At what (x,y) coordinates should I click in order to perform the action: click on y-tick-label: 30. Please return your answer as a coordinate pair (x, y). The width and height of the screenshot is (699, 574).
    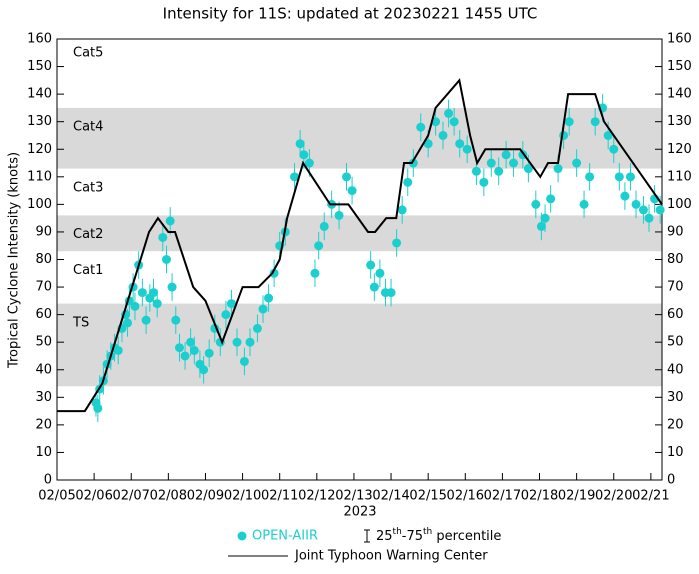
    Looking at the image, I should click on (43, 397).